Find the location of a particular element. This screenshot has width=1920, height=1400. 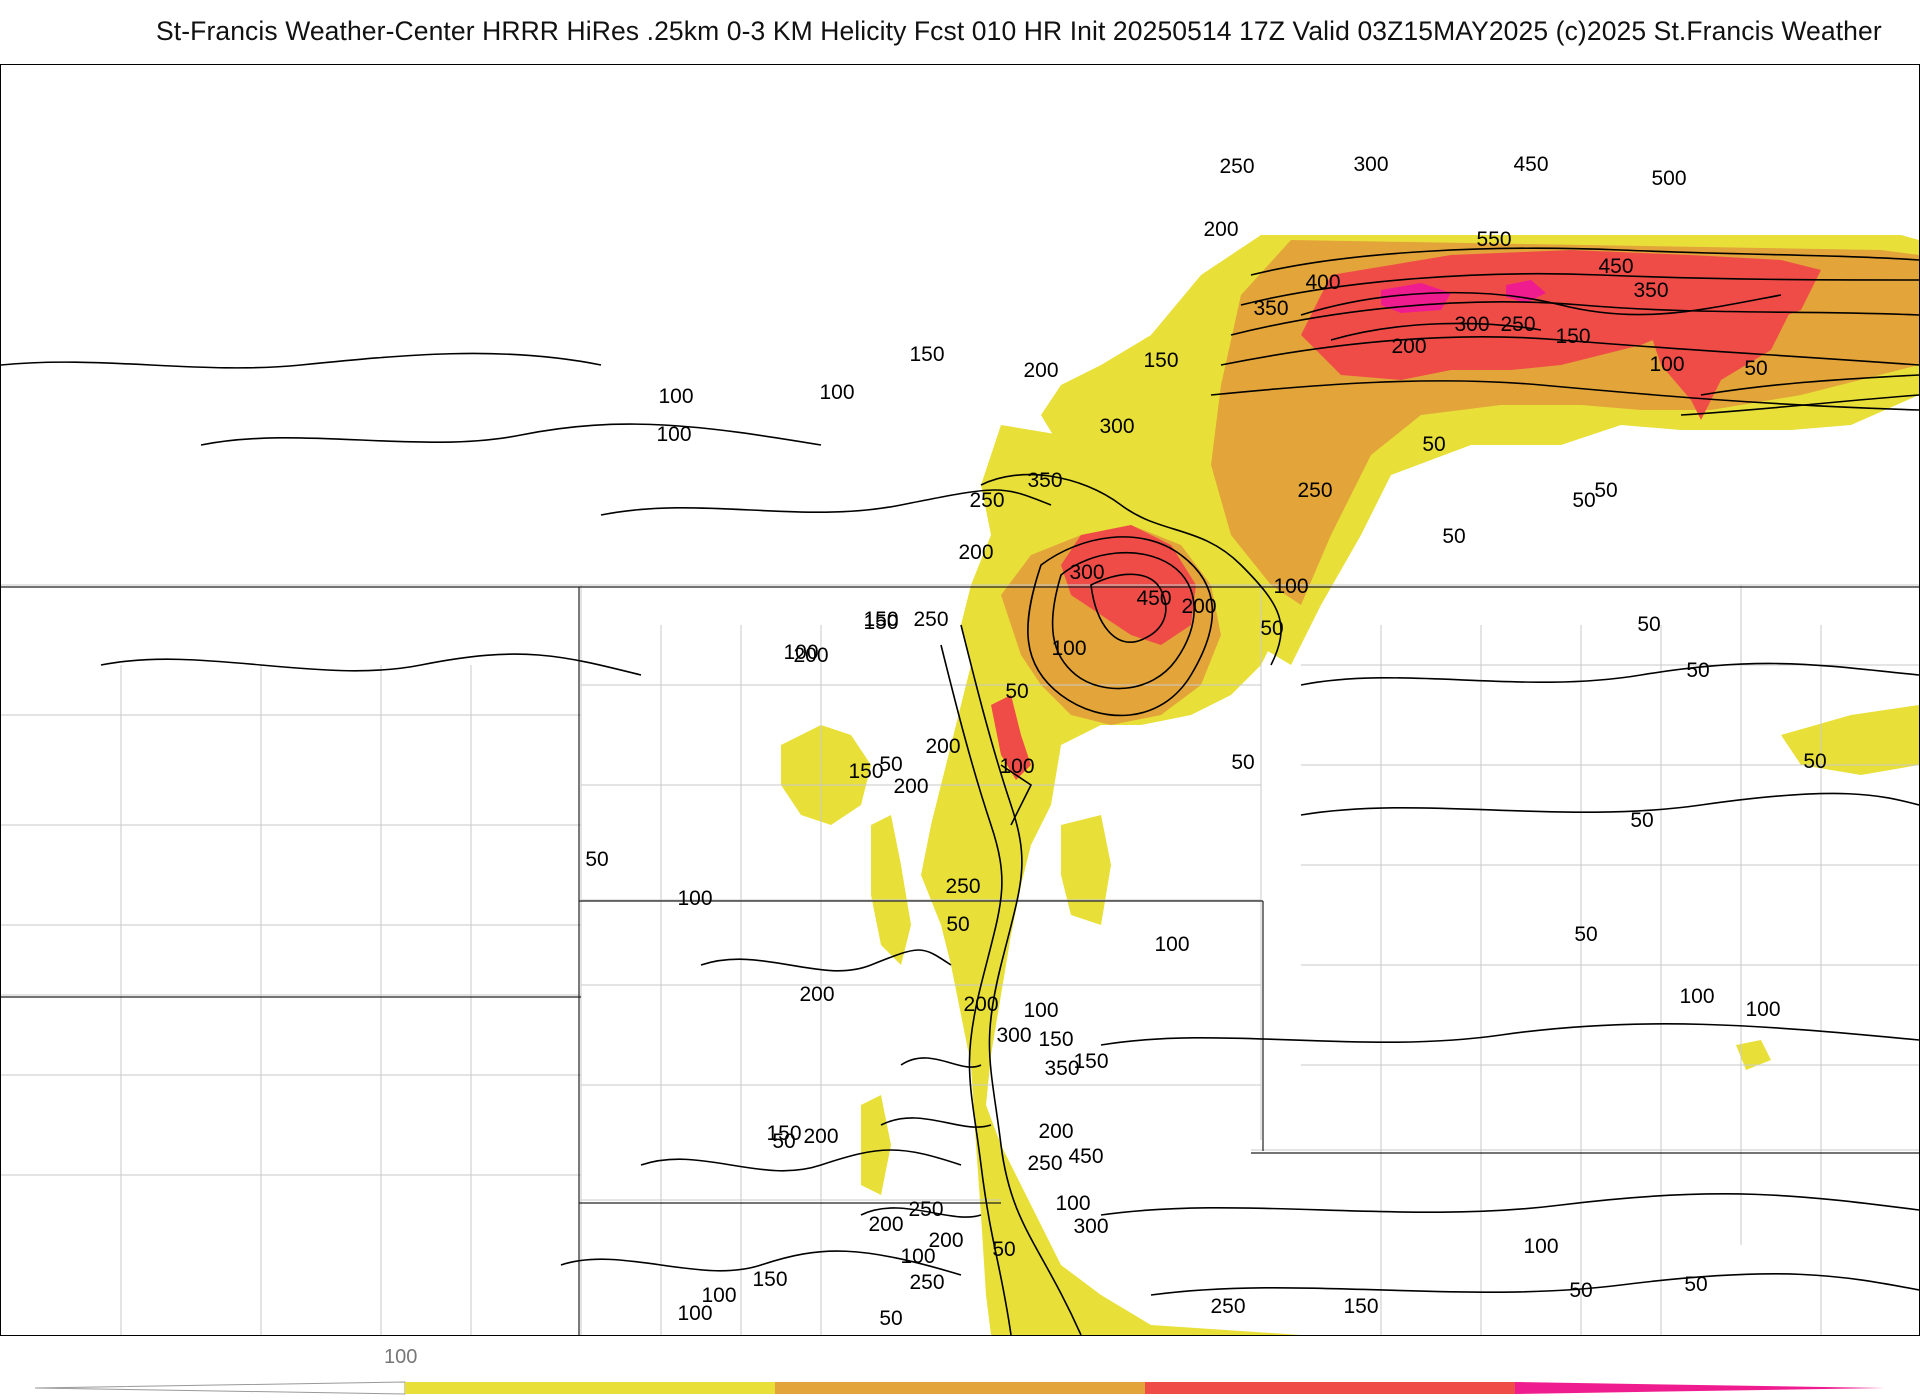

contour-label: 550 is located at coordinates (1493, 239).